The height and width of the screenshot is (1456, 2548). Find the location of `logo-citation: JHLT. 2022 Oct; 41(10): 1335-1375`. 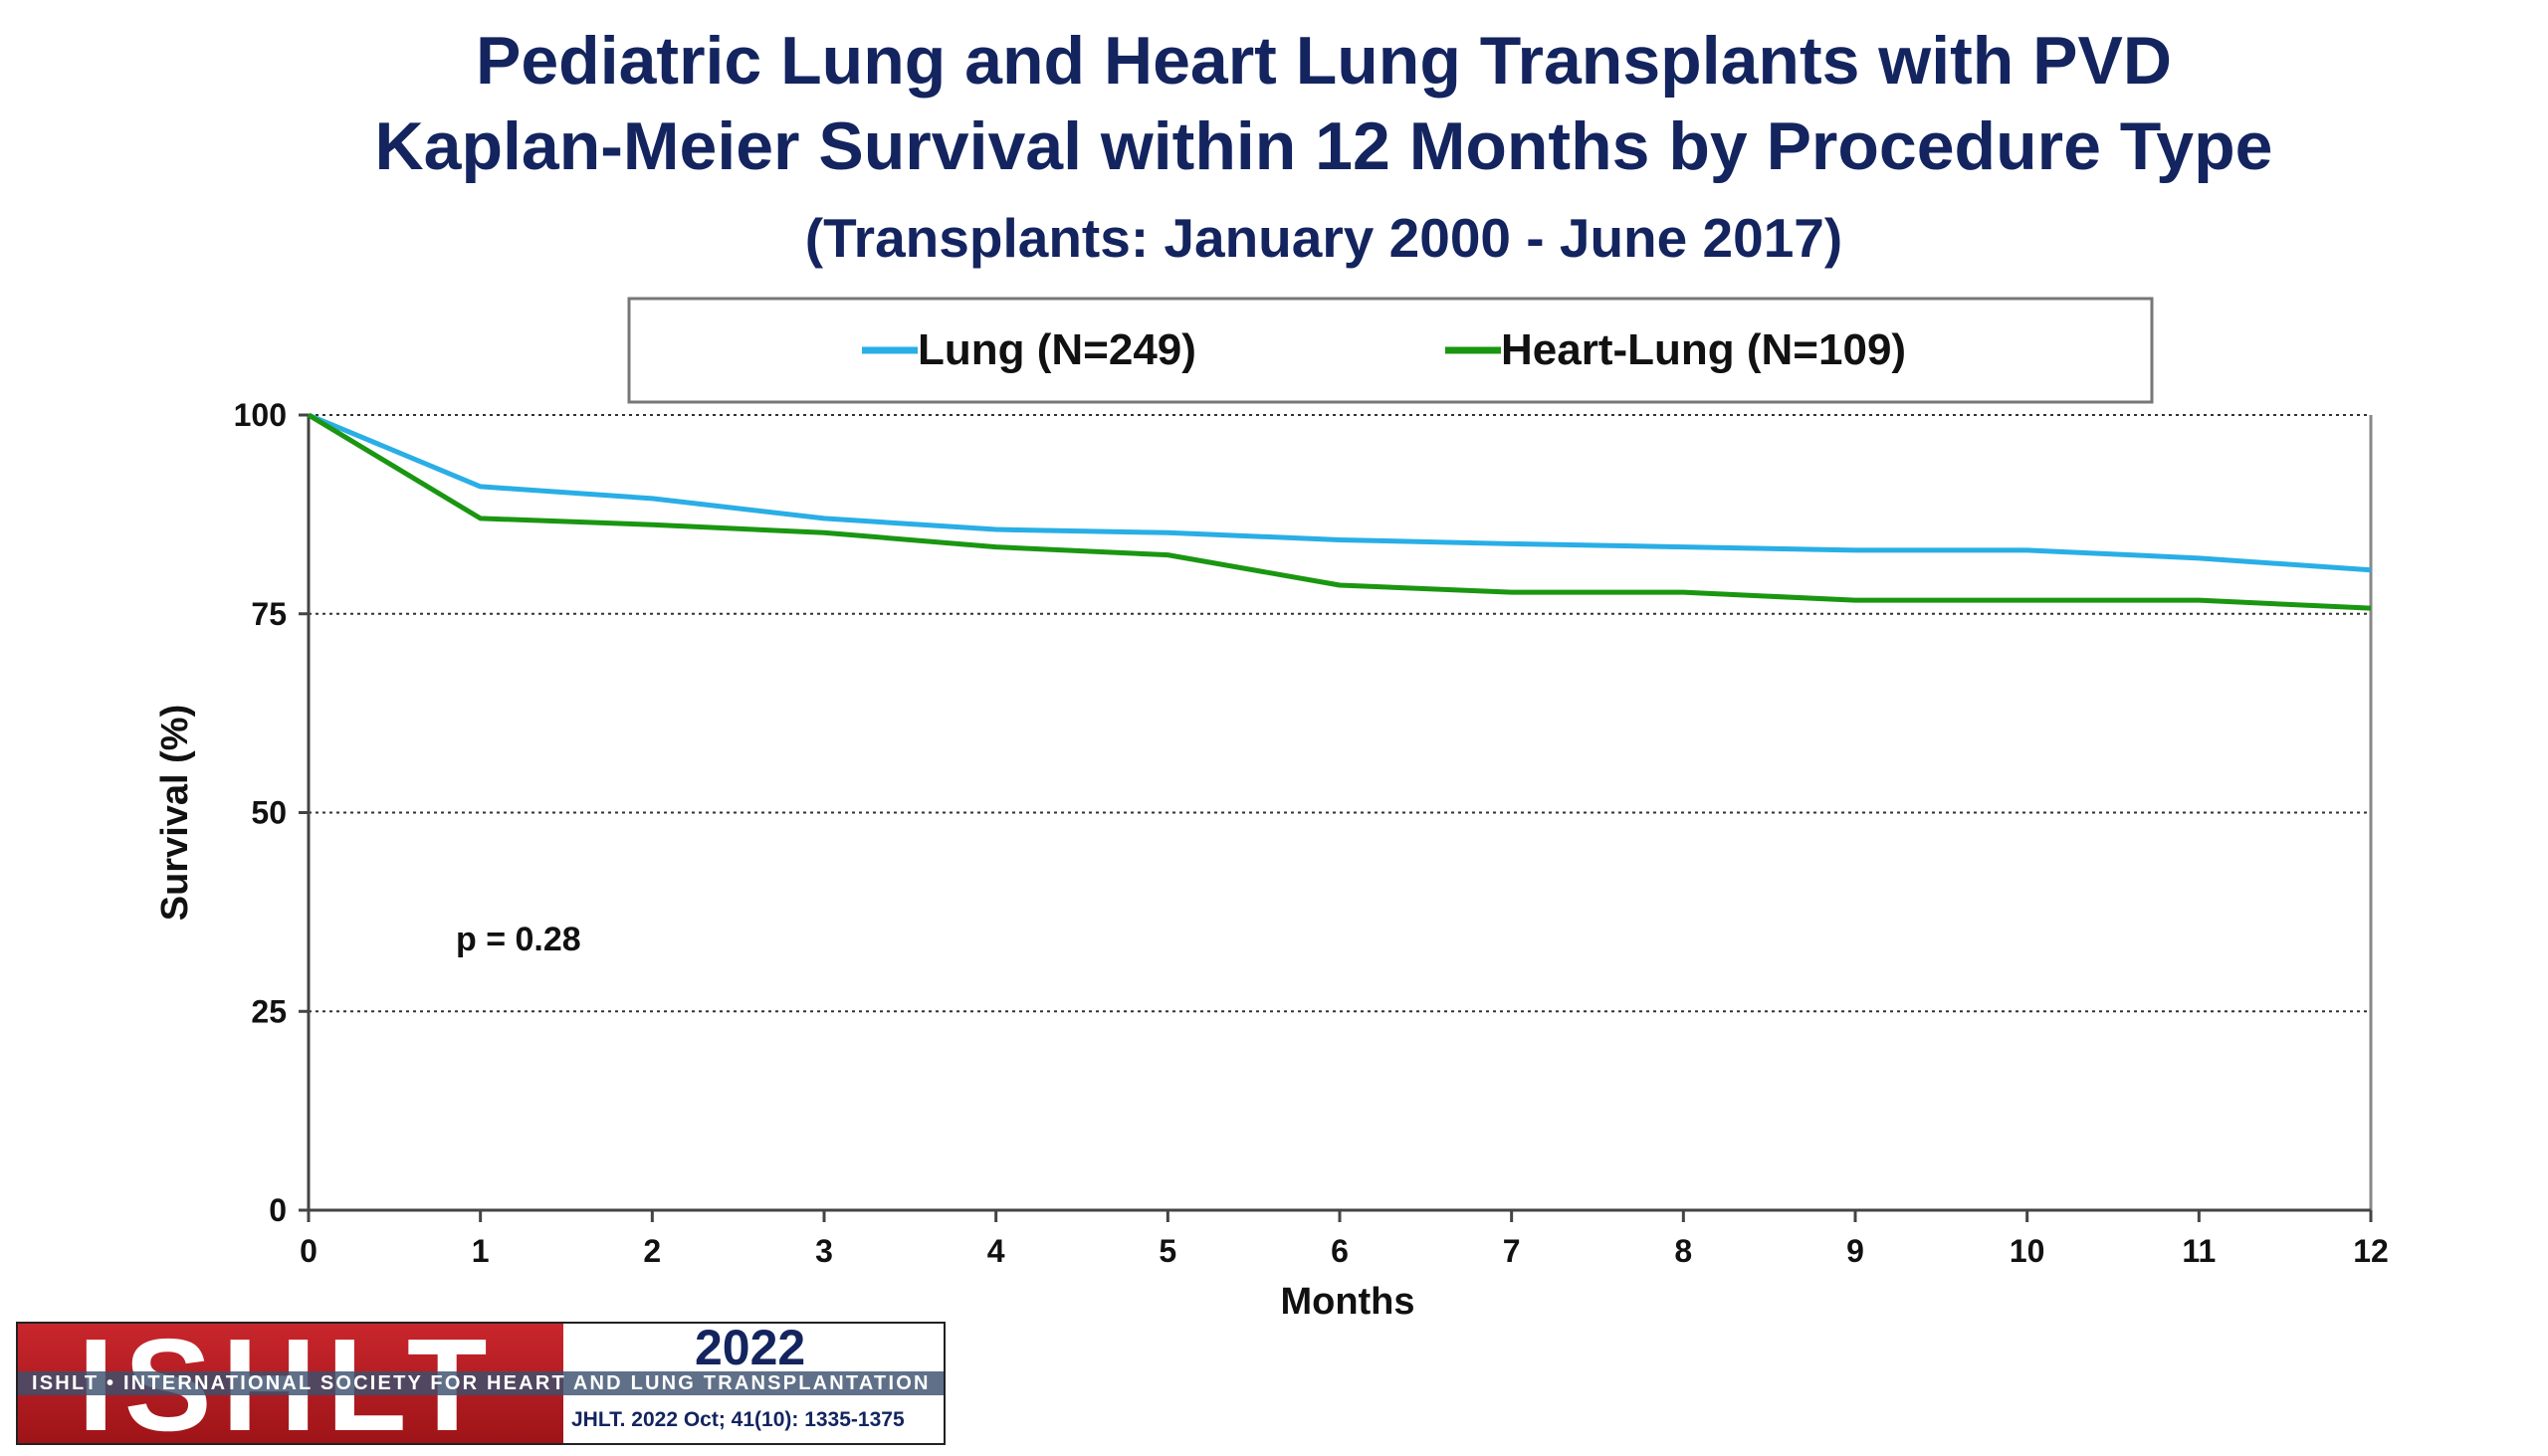

logo-citation: JHLT. 2022 Oct; 41(10): 1335-1375 is located at coordinates (738, 1419).